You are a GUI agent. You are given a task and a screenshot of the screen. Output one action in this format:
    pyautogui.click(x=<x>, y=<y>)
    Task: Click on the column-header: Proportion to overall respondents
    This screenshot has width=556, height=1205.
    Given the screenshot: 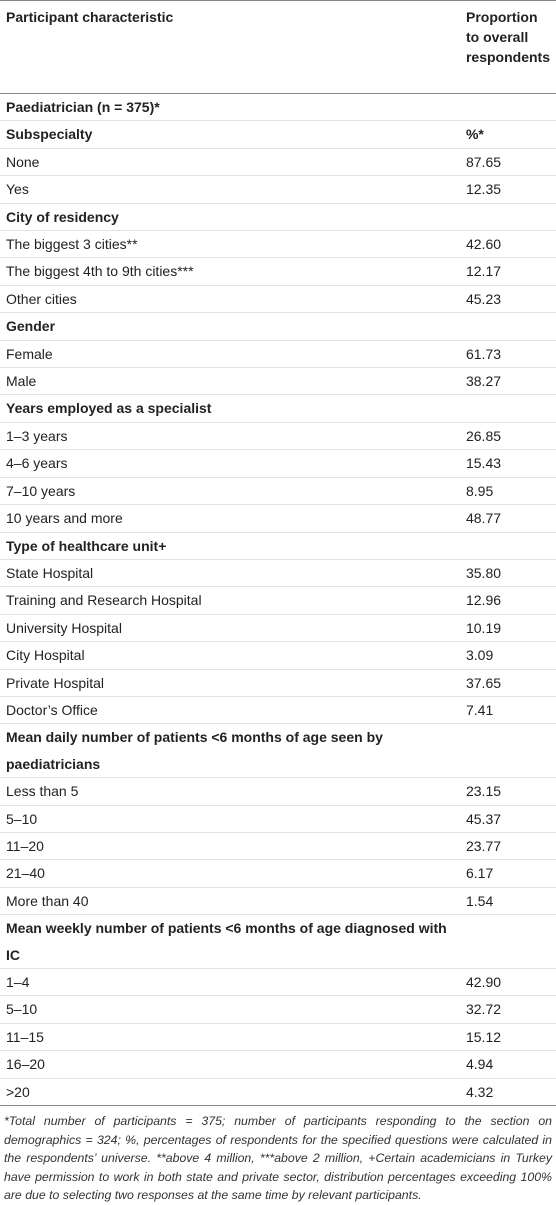 What is the action you would take?
    pyautogui.click(x=507, y=47)
    